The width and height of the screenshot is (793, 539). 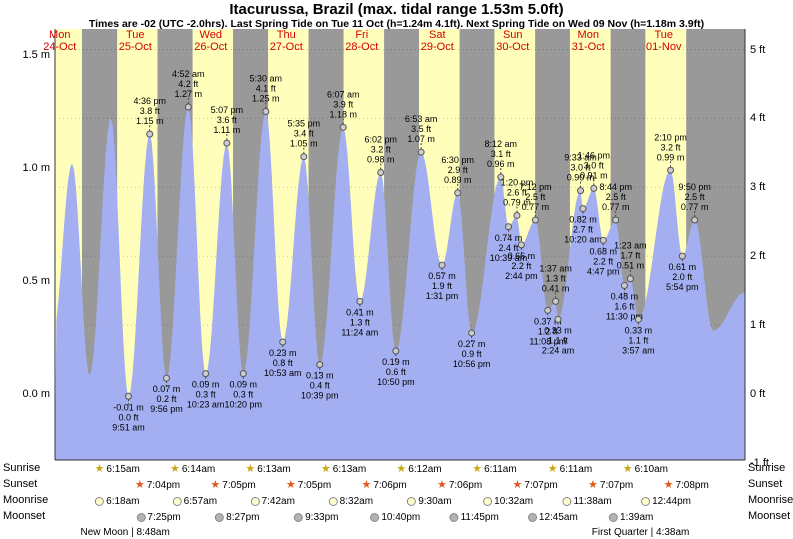 I want to click on astro-time: ★ 6:10am, so click(x=645, y=469).